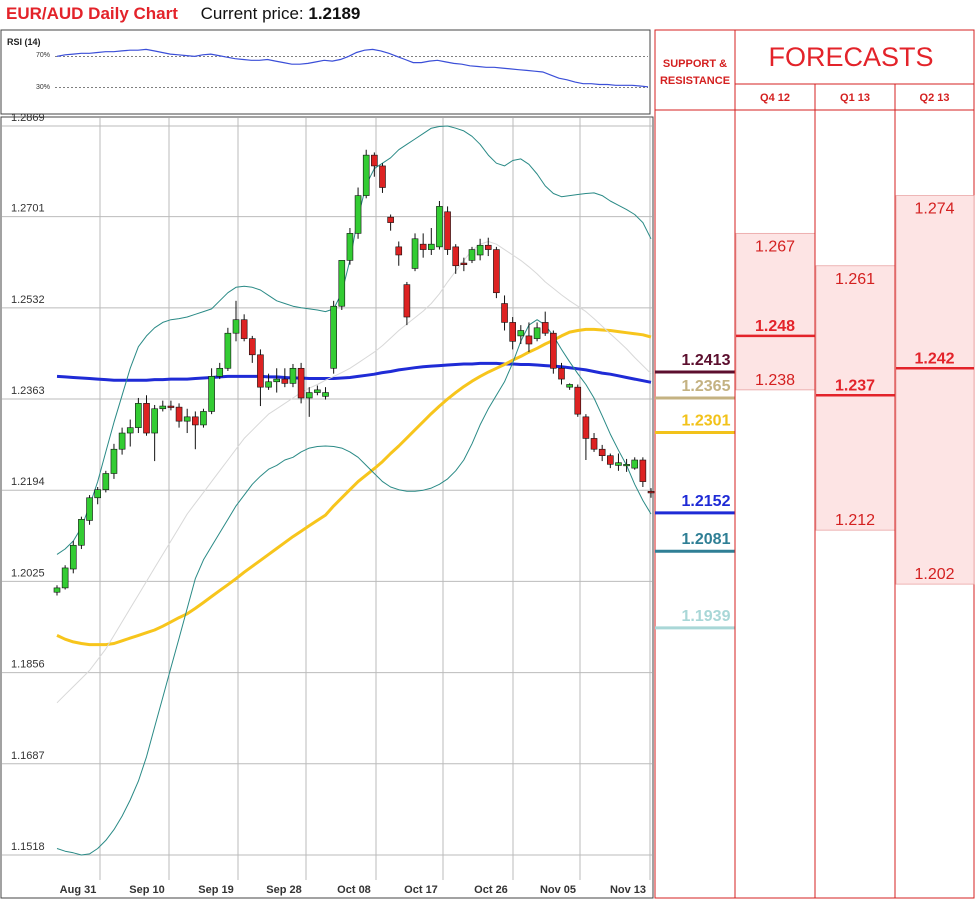 The image size is (975, 900). Describe the element at coordinates (28, 118) in the screenshot. I see `y-tick-label: 1.2869` at that location.